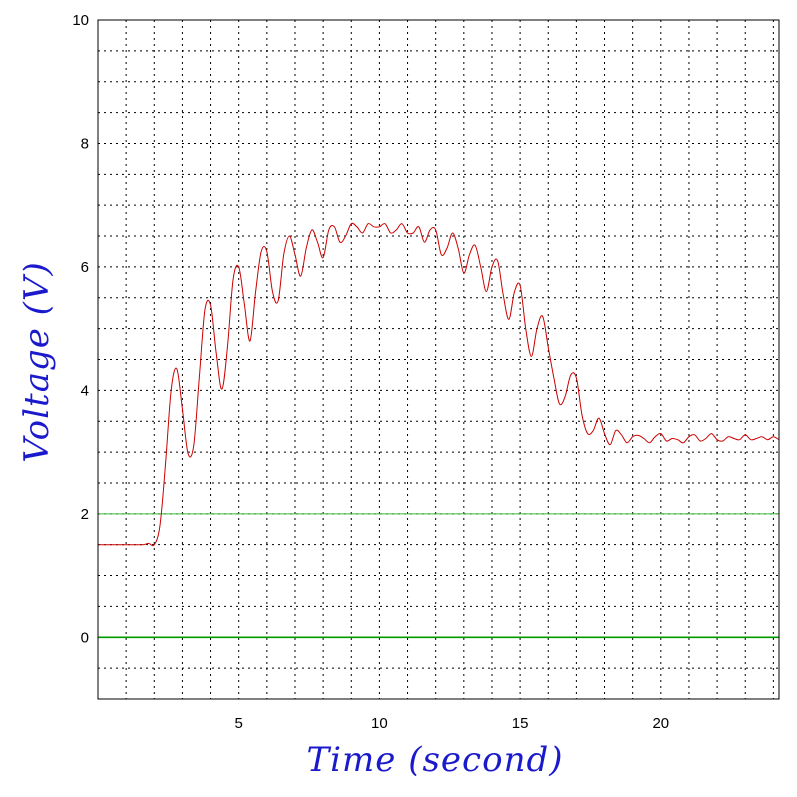  Describe the element at coordinates (660, 723) in the screenshot. I see `x-tick-label: 20` at that location.